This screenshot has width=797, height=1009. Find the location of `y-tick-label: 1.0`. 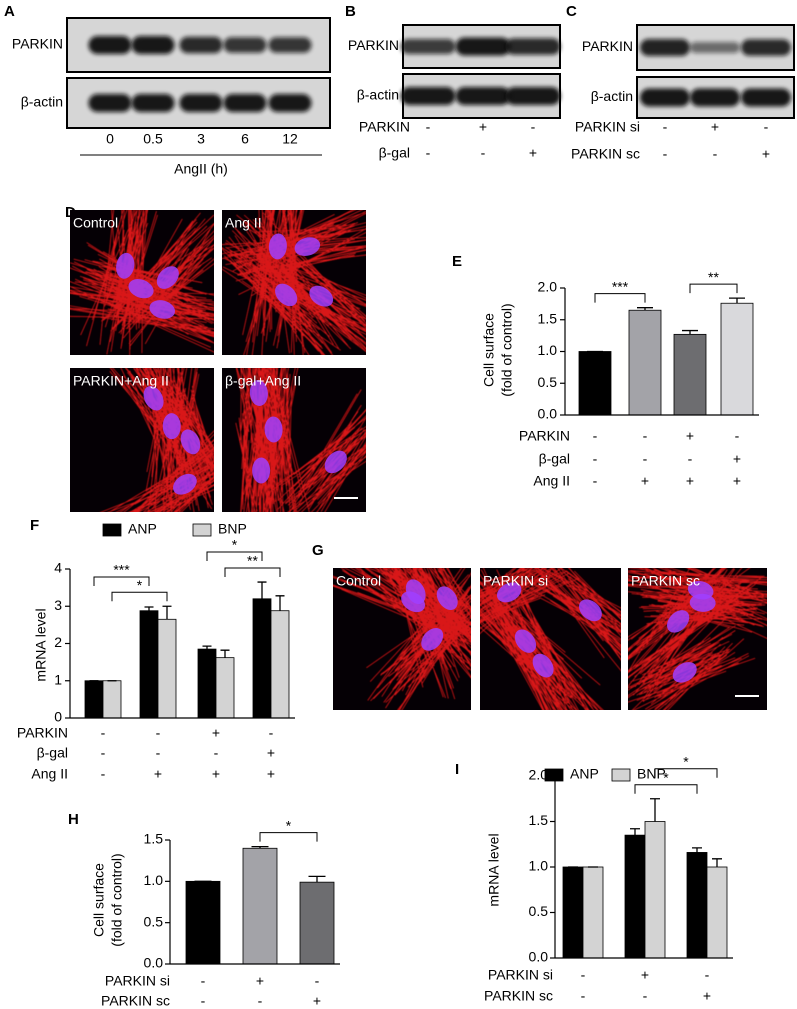

y-tick-label: 1.0 is located at coordinates (154, 880).